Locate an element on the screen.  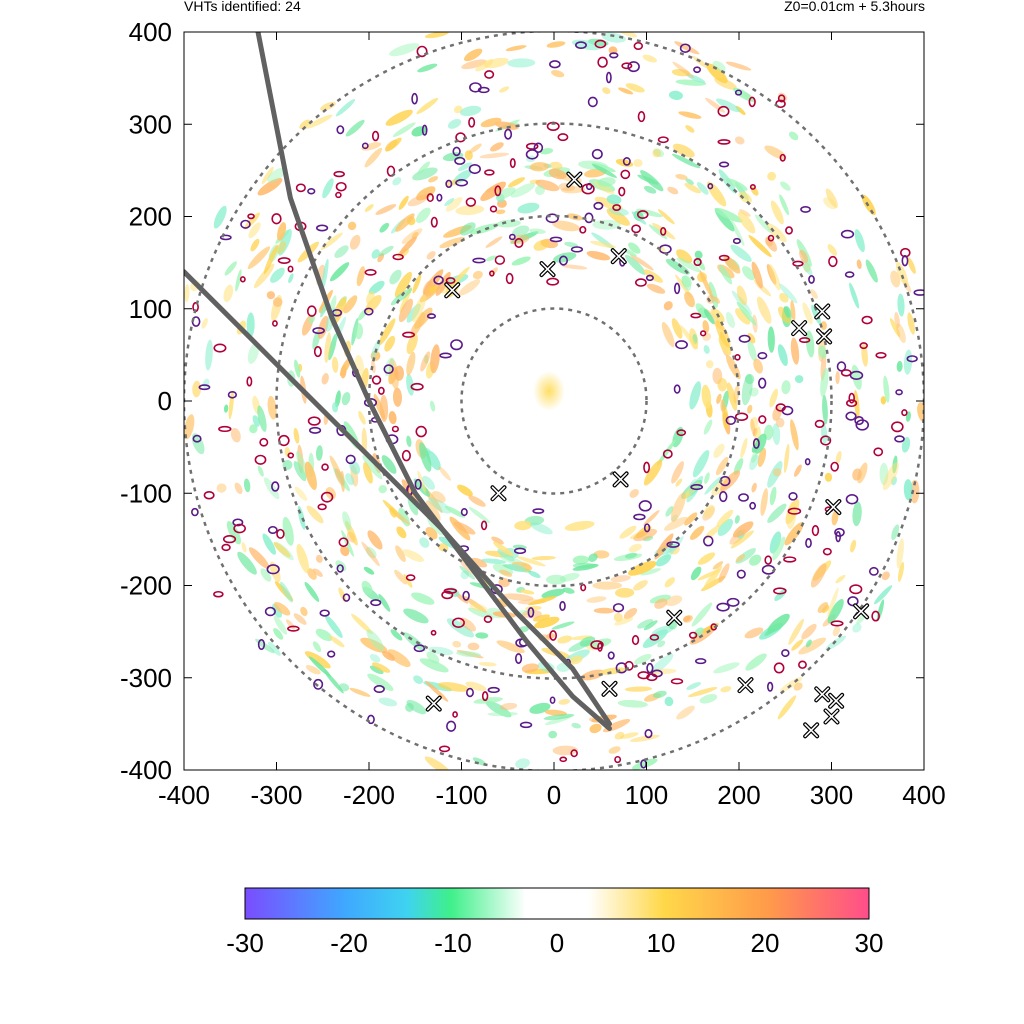
center-blob is located at coordinates (549, 391).